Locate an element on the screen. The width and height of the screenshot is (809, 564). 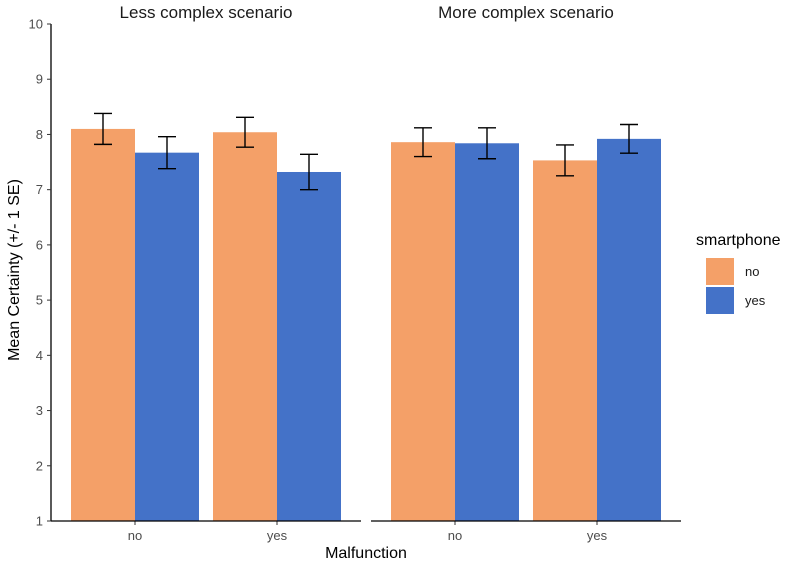
y-tick-label: 7 is located at coordinates (39, 189).